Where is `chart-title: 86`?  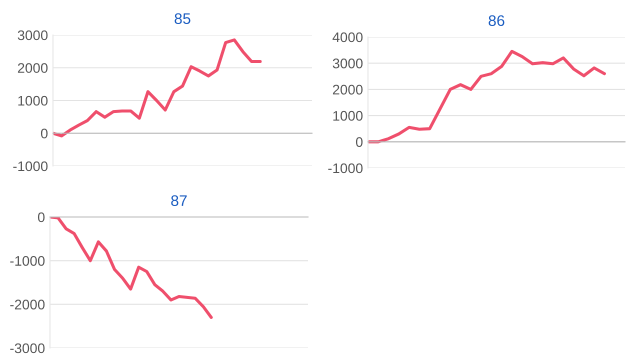
chart-title: 86 is located at coordinates (496, 20).